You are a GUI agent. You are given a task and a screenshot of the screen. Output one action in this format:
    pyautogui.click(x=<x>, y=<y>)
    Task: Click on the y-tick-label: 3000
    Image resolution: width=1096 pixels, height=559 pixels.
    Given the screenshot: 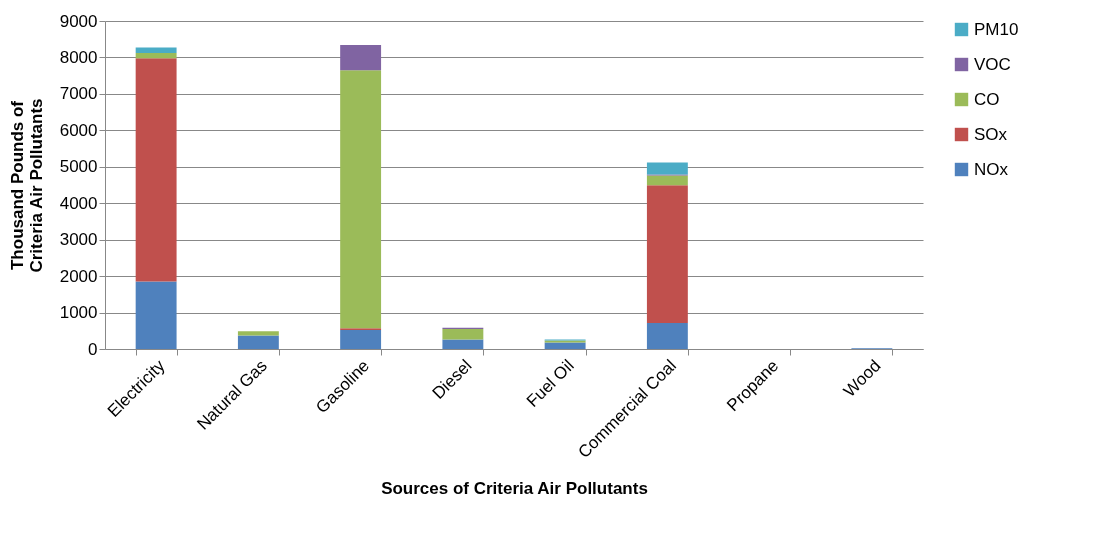 What is the action you would take?
    pyautogui.click(x=78, y=240)
    